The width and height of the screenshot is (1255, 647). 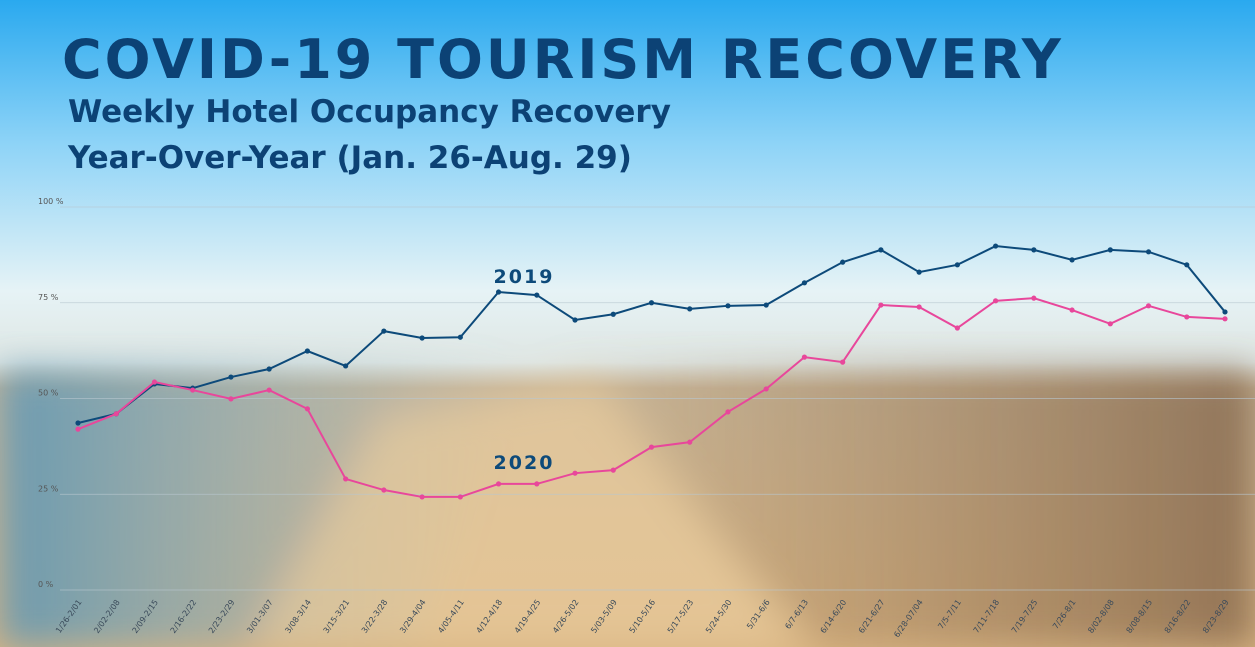 What do you see at coordinates (51, 201) in the screenshot?
I see `y-tick-label: 100 %` at bounding box center [51, 201].